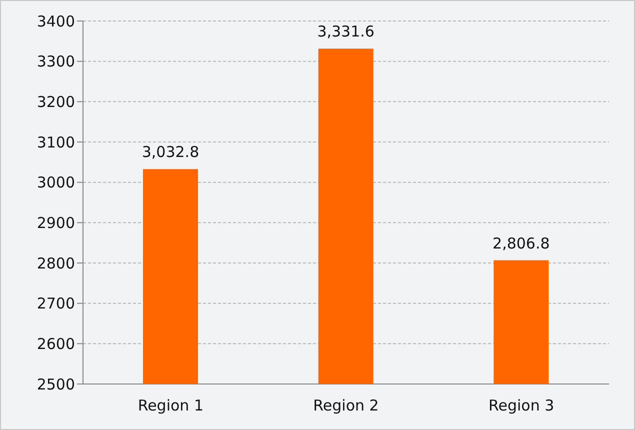 This screenshot has width=635, height=430. Describe the element at coordinates (521, 243) in the screenshot. I see `data-label: 2,806.8` at that location.